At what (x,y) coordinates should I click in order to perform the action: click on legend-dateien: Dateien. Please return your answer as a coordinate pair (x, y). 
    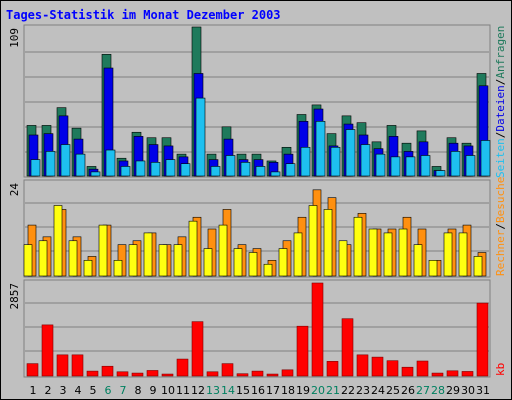
    Looking at the image, I should click on (500, 108).